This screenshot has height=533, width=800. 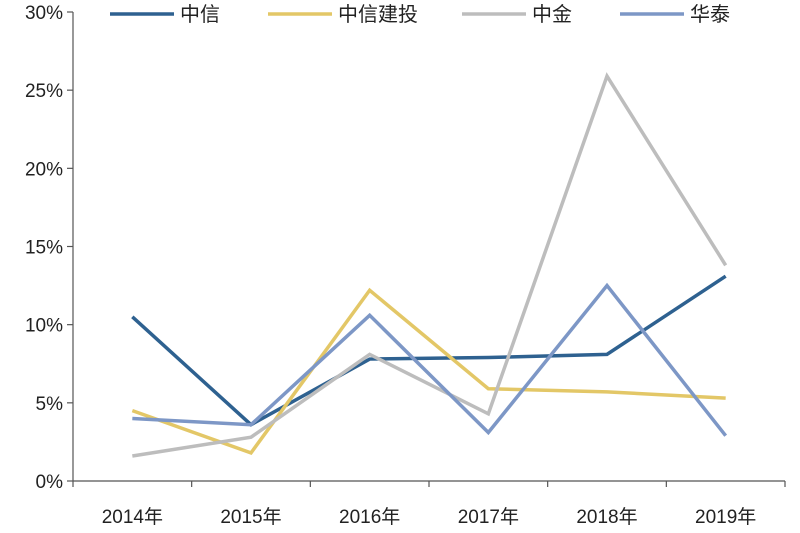 What do you see at coordinates (44, 91) in the screenshot?
I see `y-tick-label: 25%` at bounding box center [44, 91].